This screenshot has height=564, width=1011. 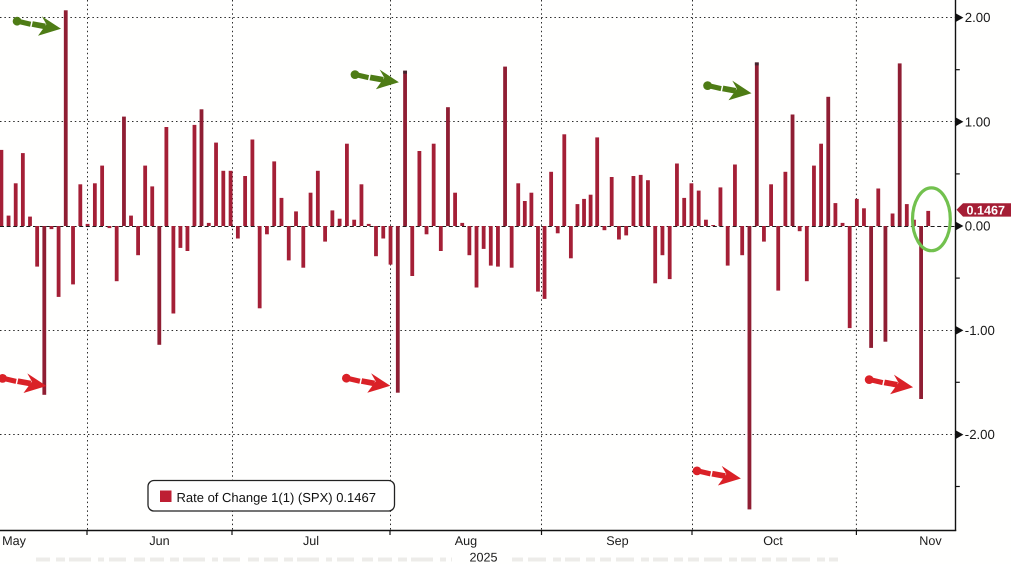 What do you see at coordinates (980, 330) in the screenshot?
I see `svg-text: -1.00` at bounding box center [980, 330].